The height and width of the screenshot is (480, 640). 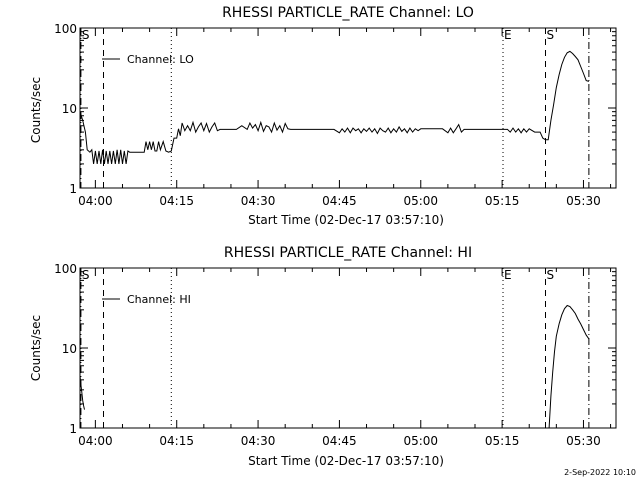 What do you see at coordinates (348, 253) in the screenshot?
I see `hi-chart-title: RHESSI PARTICLE_RATE Channel: HI` at bounding box center [348, 253].